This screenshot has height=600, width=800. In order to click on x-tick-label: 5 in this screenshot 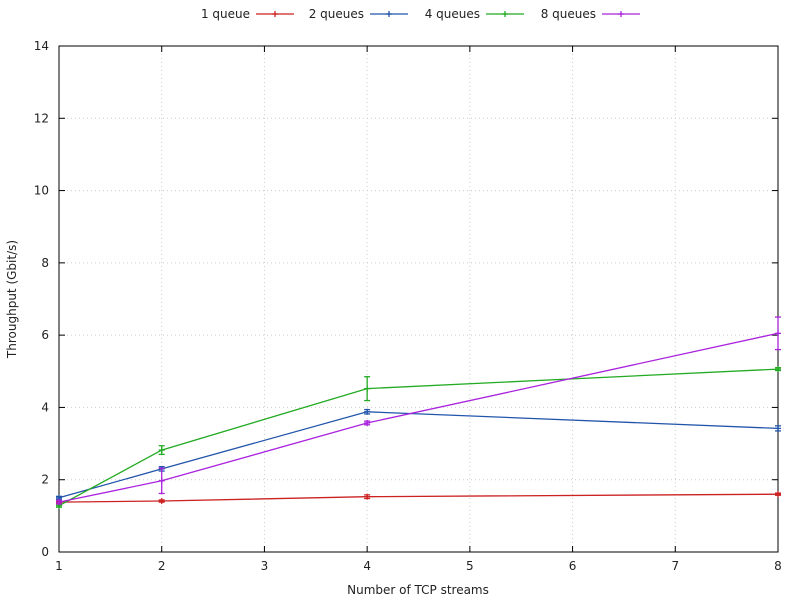, I will do `click(470, 566)`.